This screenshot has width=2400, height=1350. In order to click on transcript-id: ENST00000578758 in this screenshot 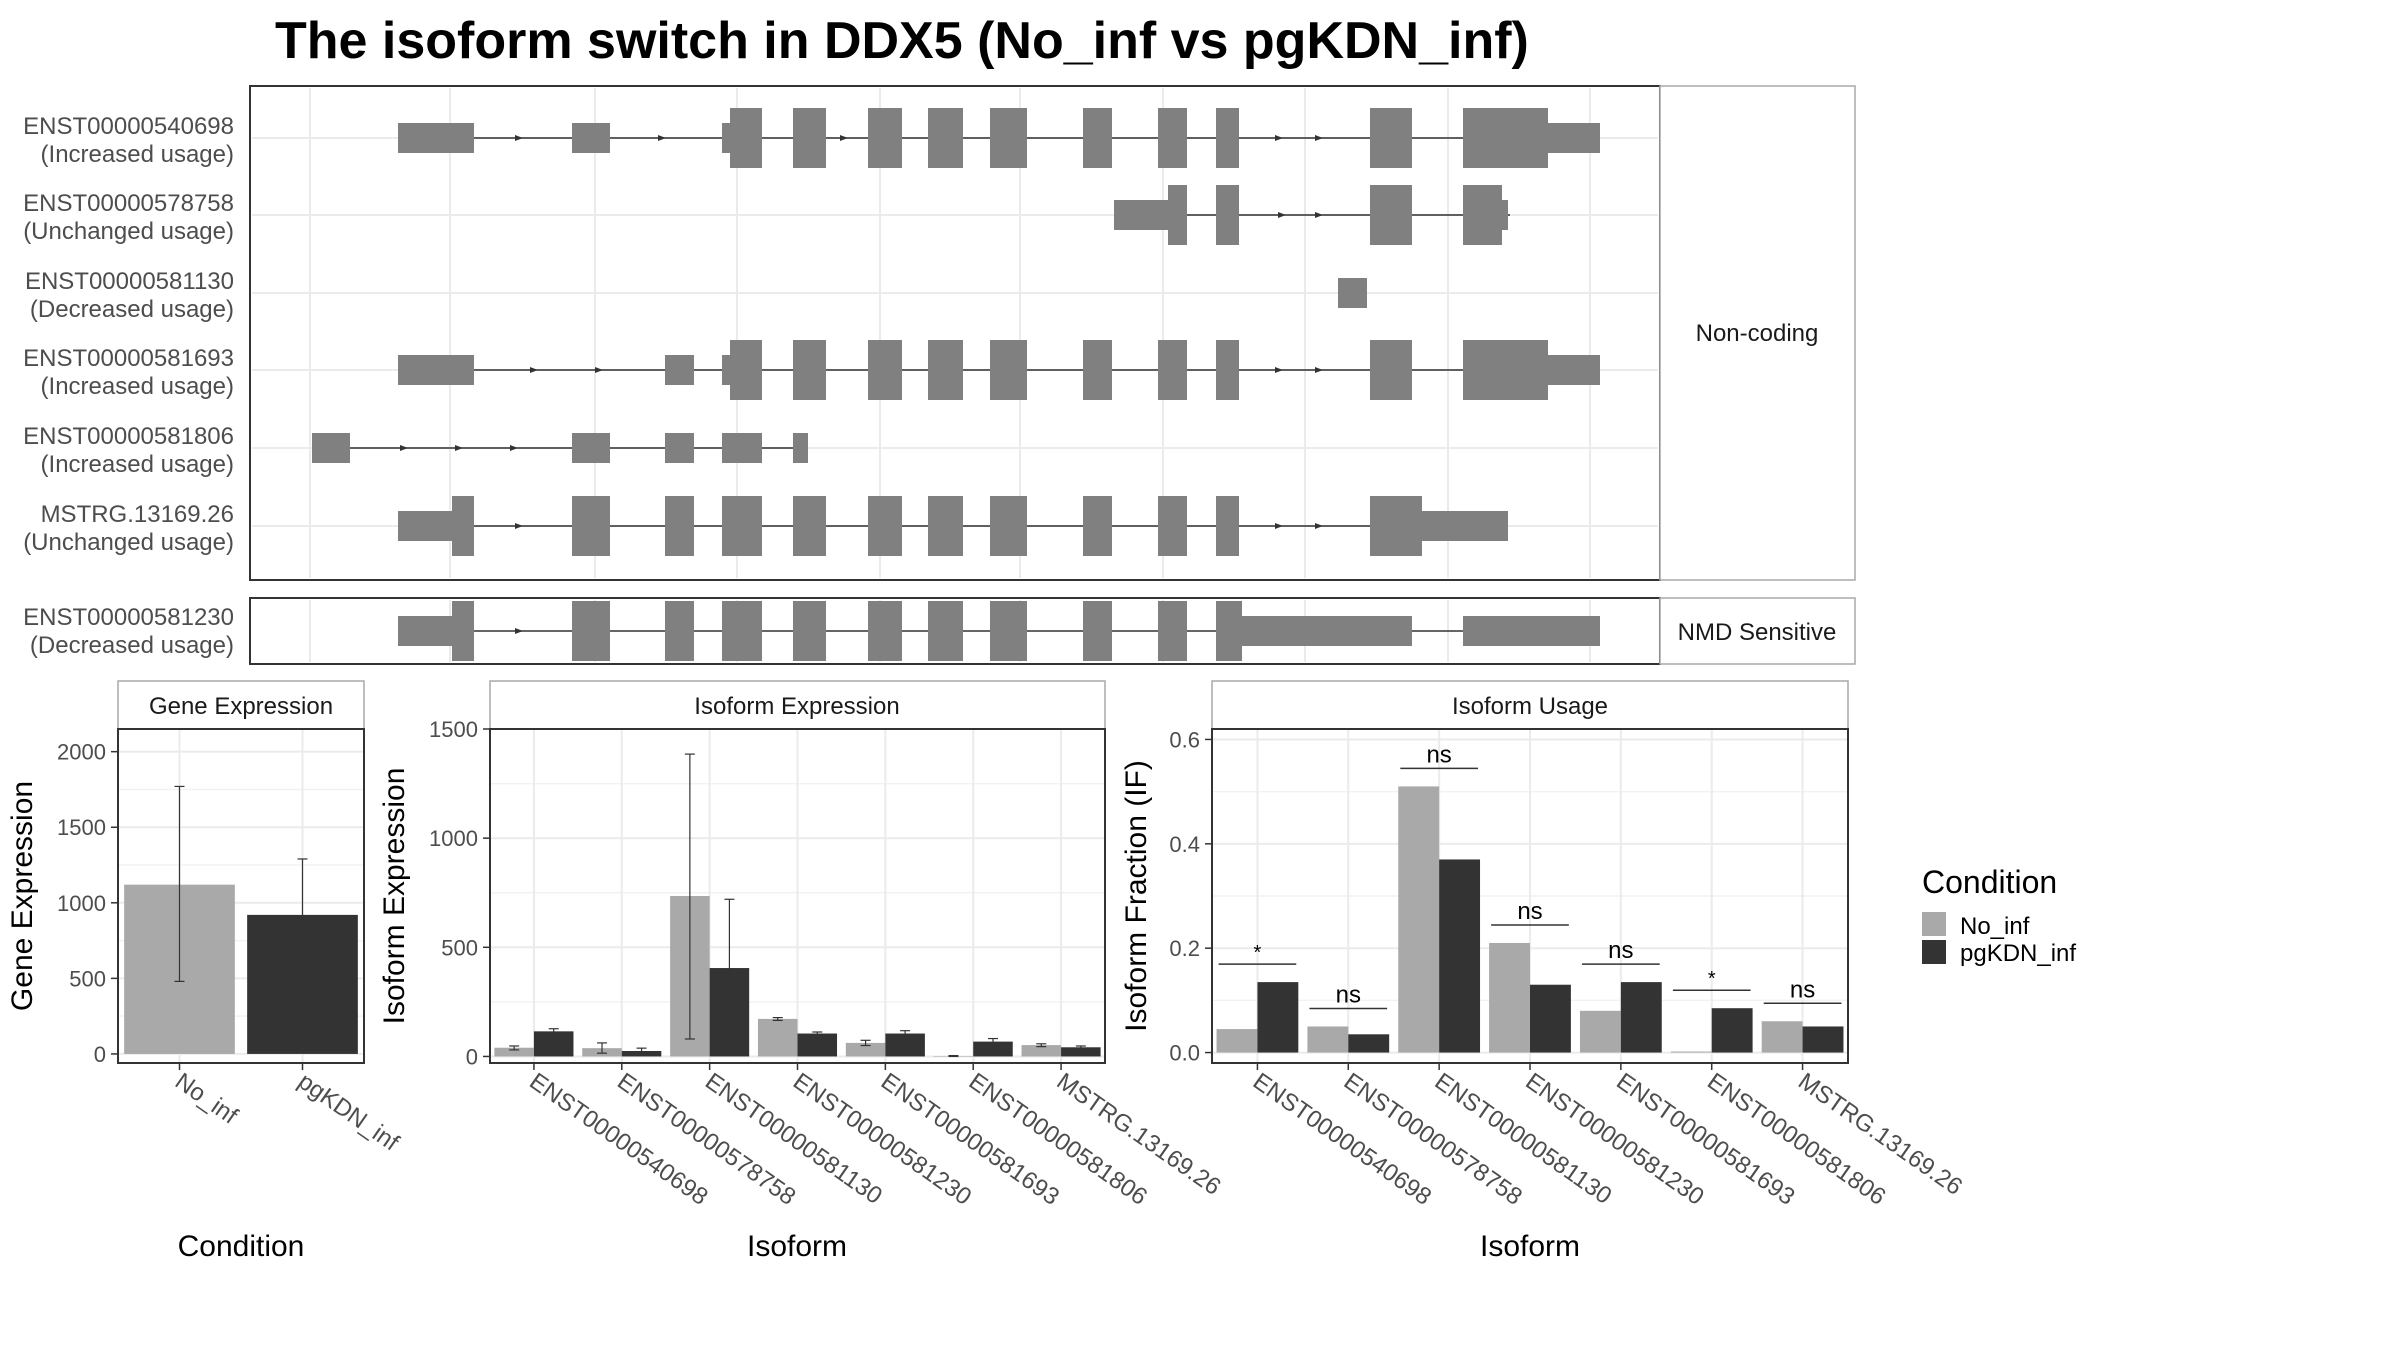, I will do `click(128, 203)`.